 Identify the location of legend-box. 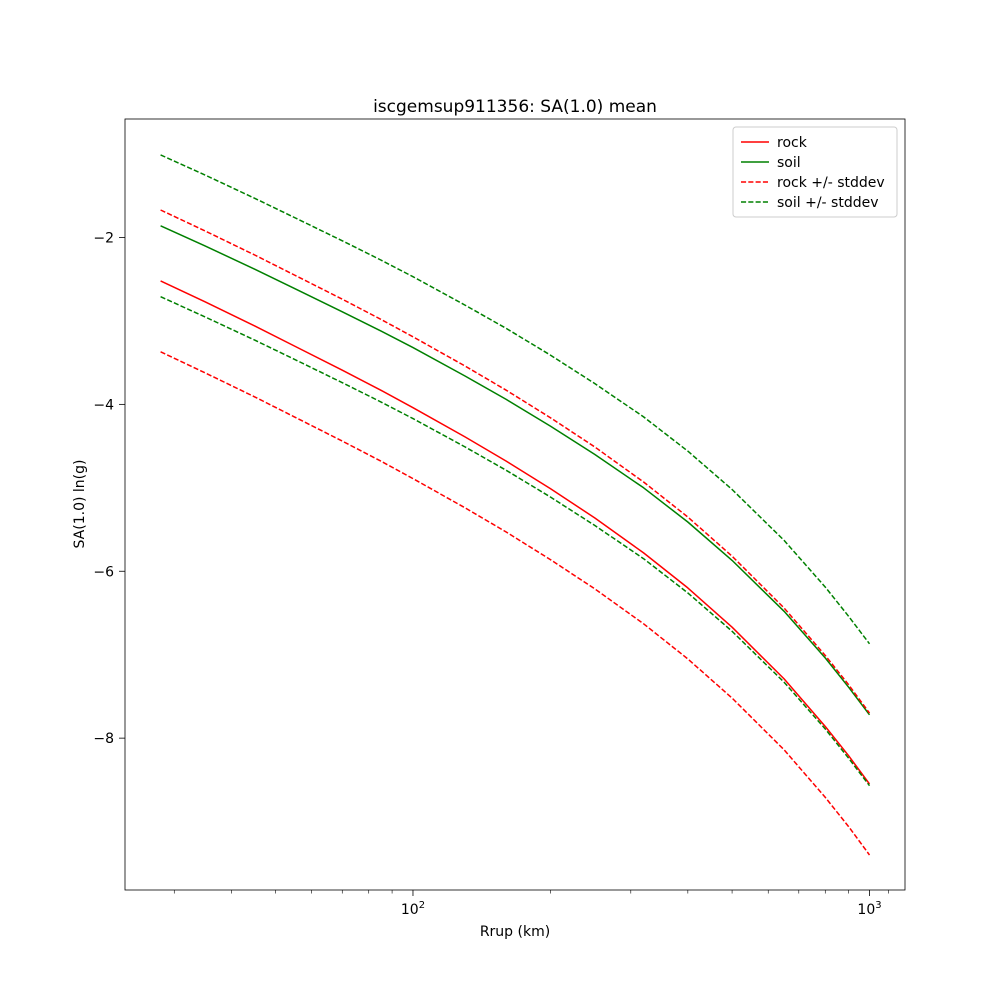
(815, 172).